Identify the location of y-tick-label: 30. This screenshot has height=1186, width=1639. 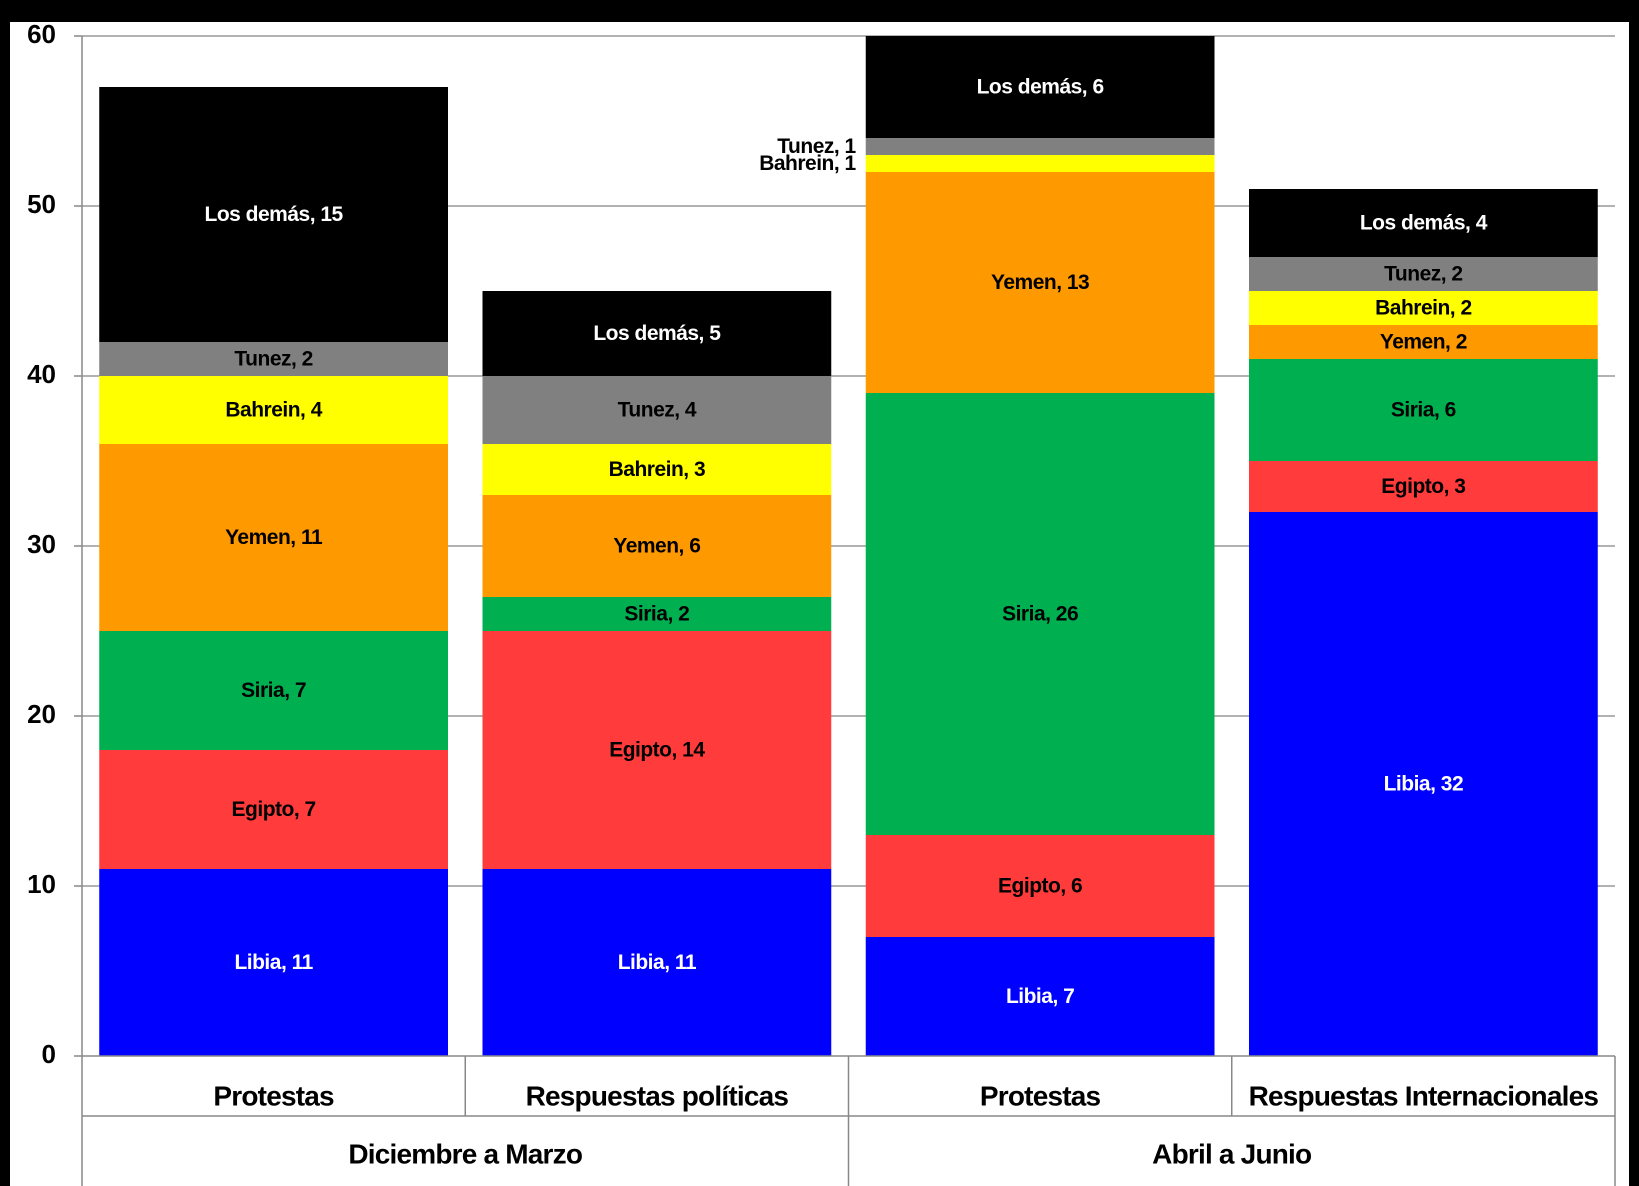
(41, 544).